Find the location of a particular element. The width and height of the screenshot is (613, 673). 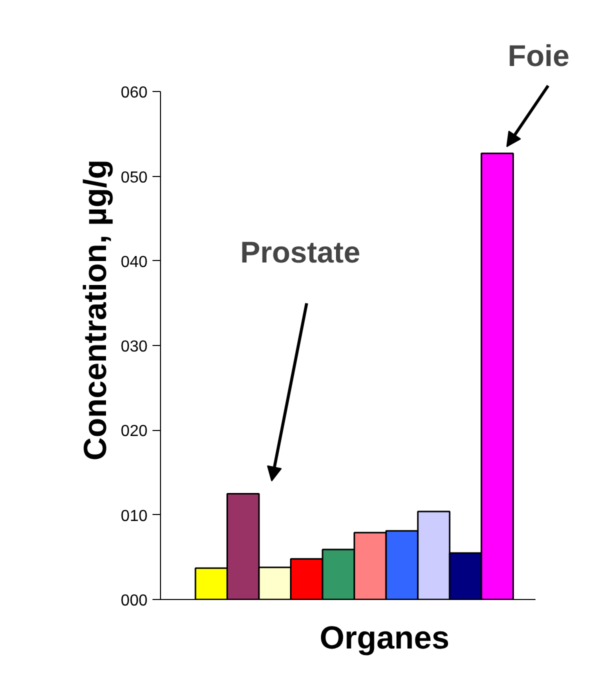

y-tick-label: 030 is located at coordinates (134, 347).